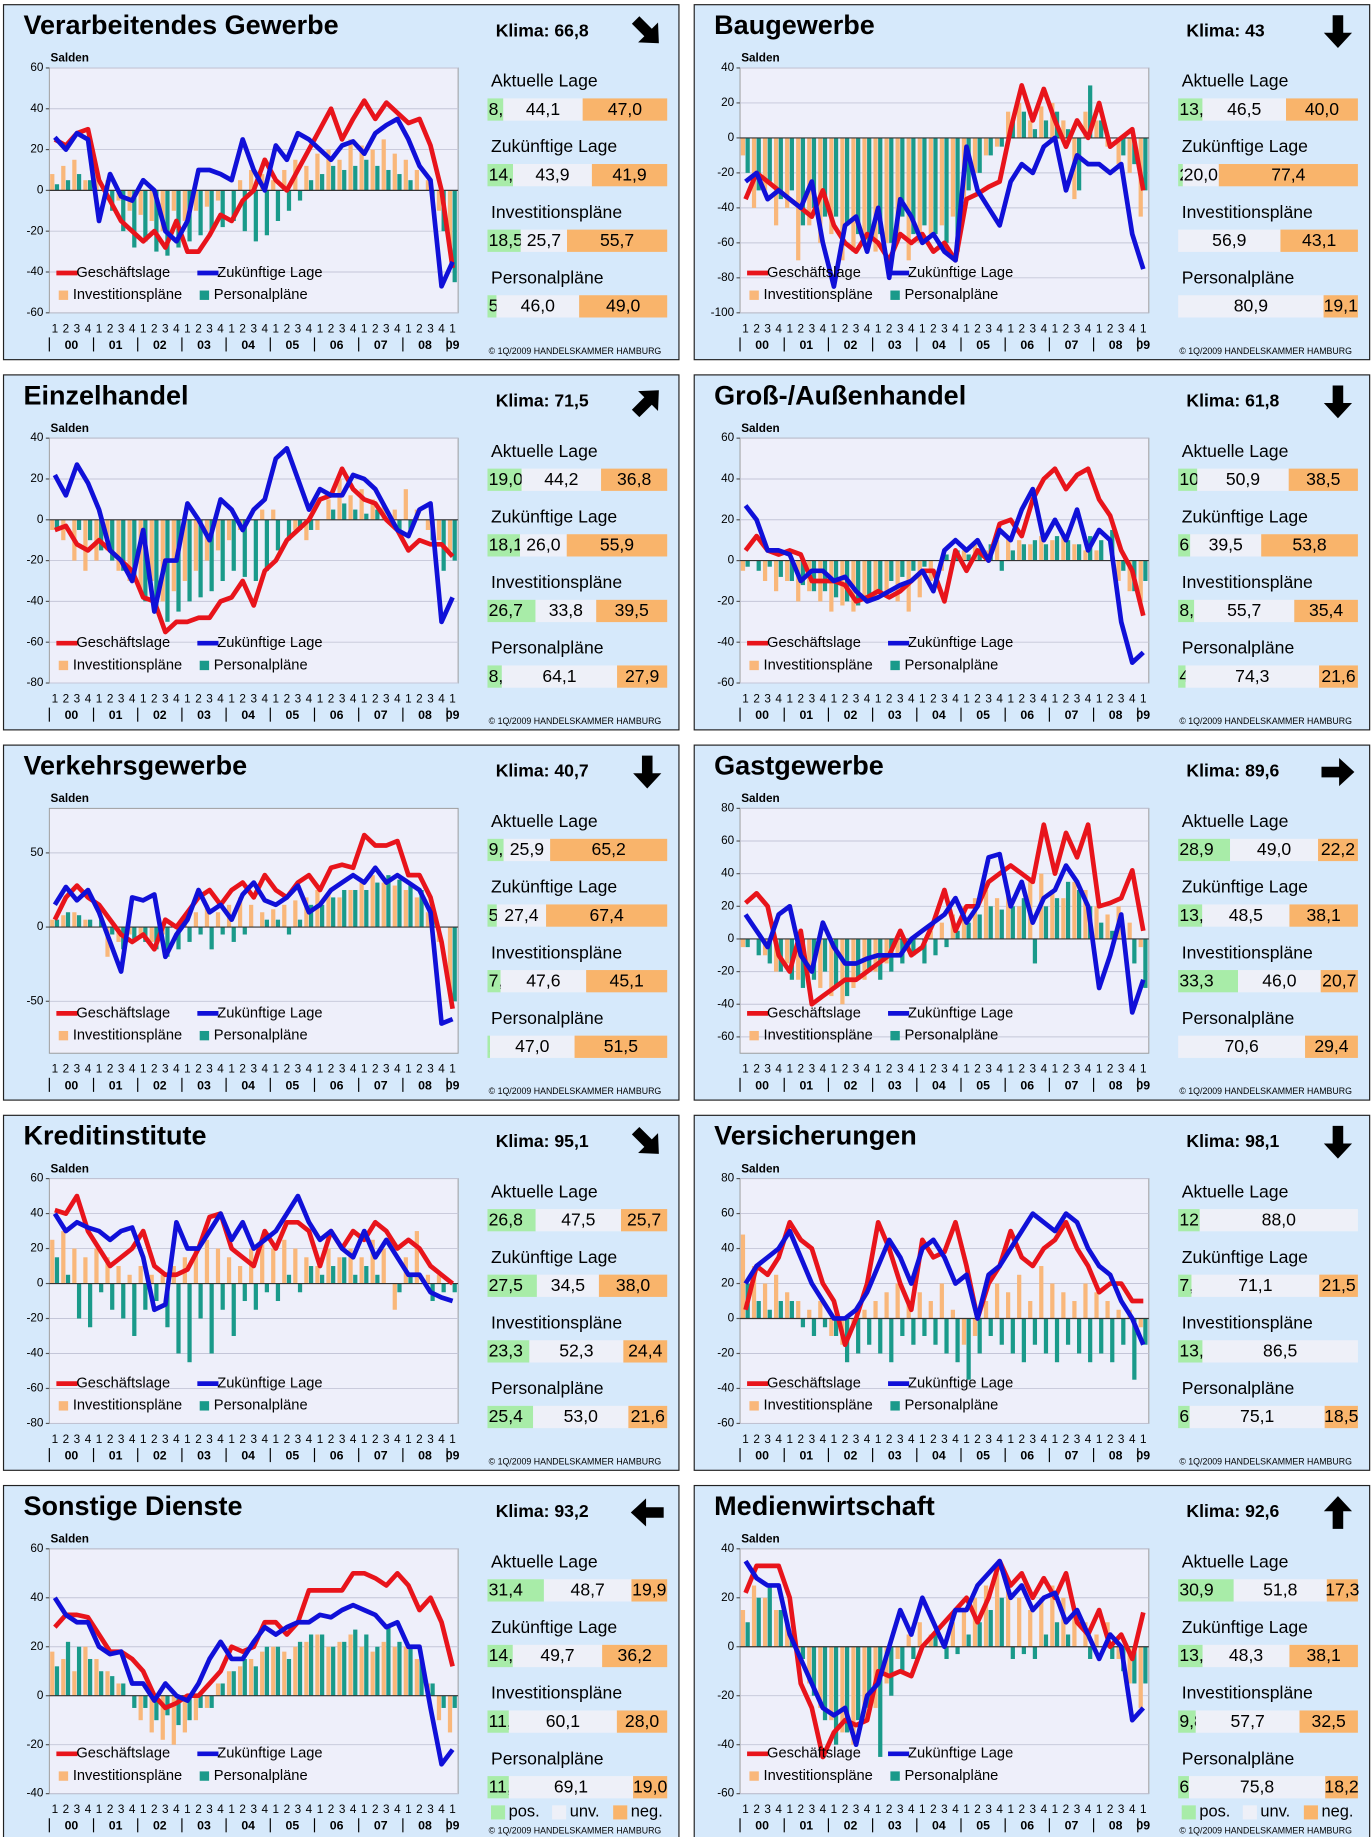 This screenshot has height=1837, width=1372. What do you see at coordinates (556, 582) in the screenshot?
I see `breakdown-label: Investitionspläne` at bounding box center [556, 582].